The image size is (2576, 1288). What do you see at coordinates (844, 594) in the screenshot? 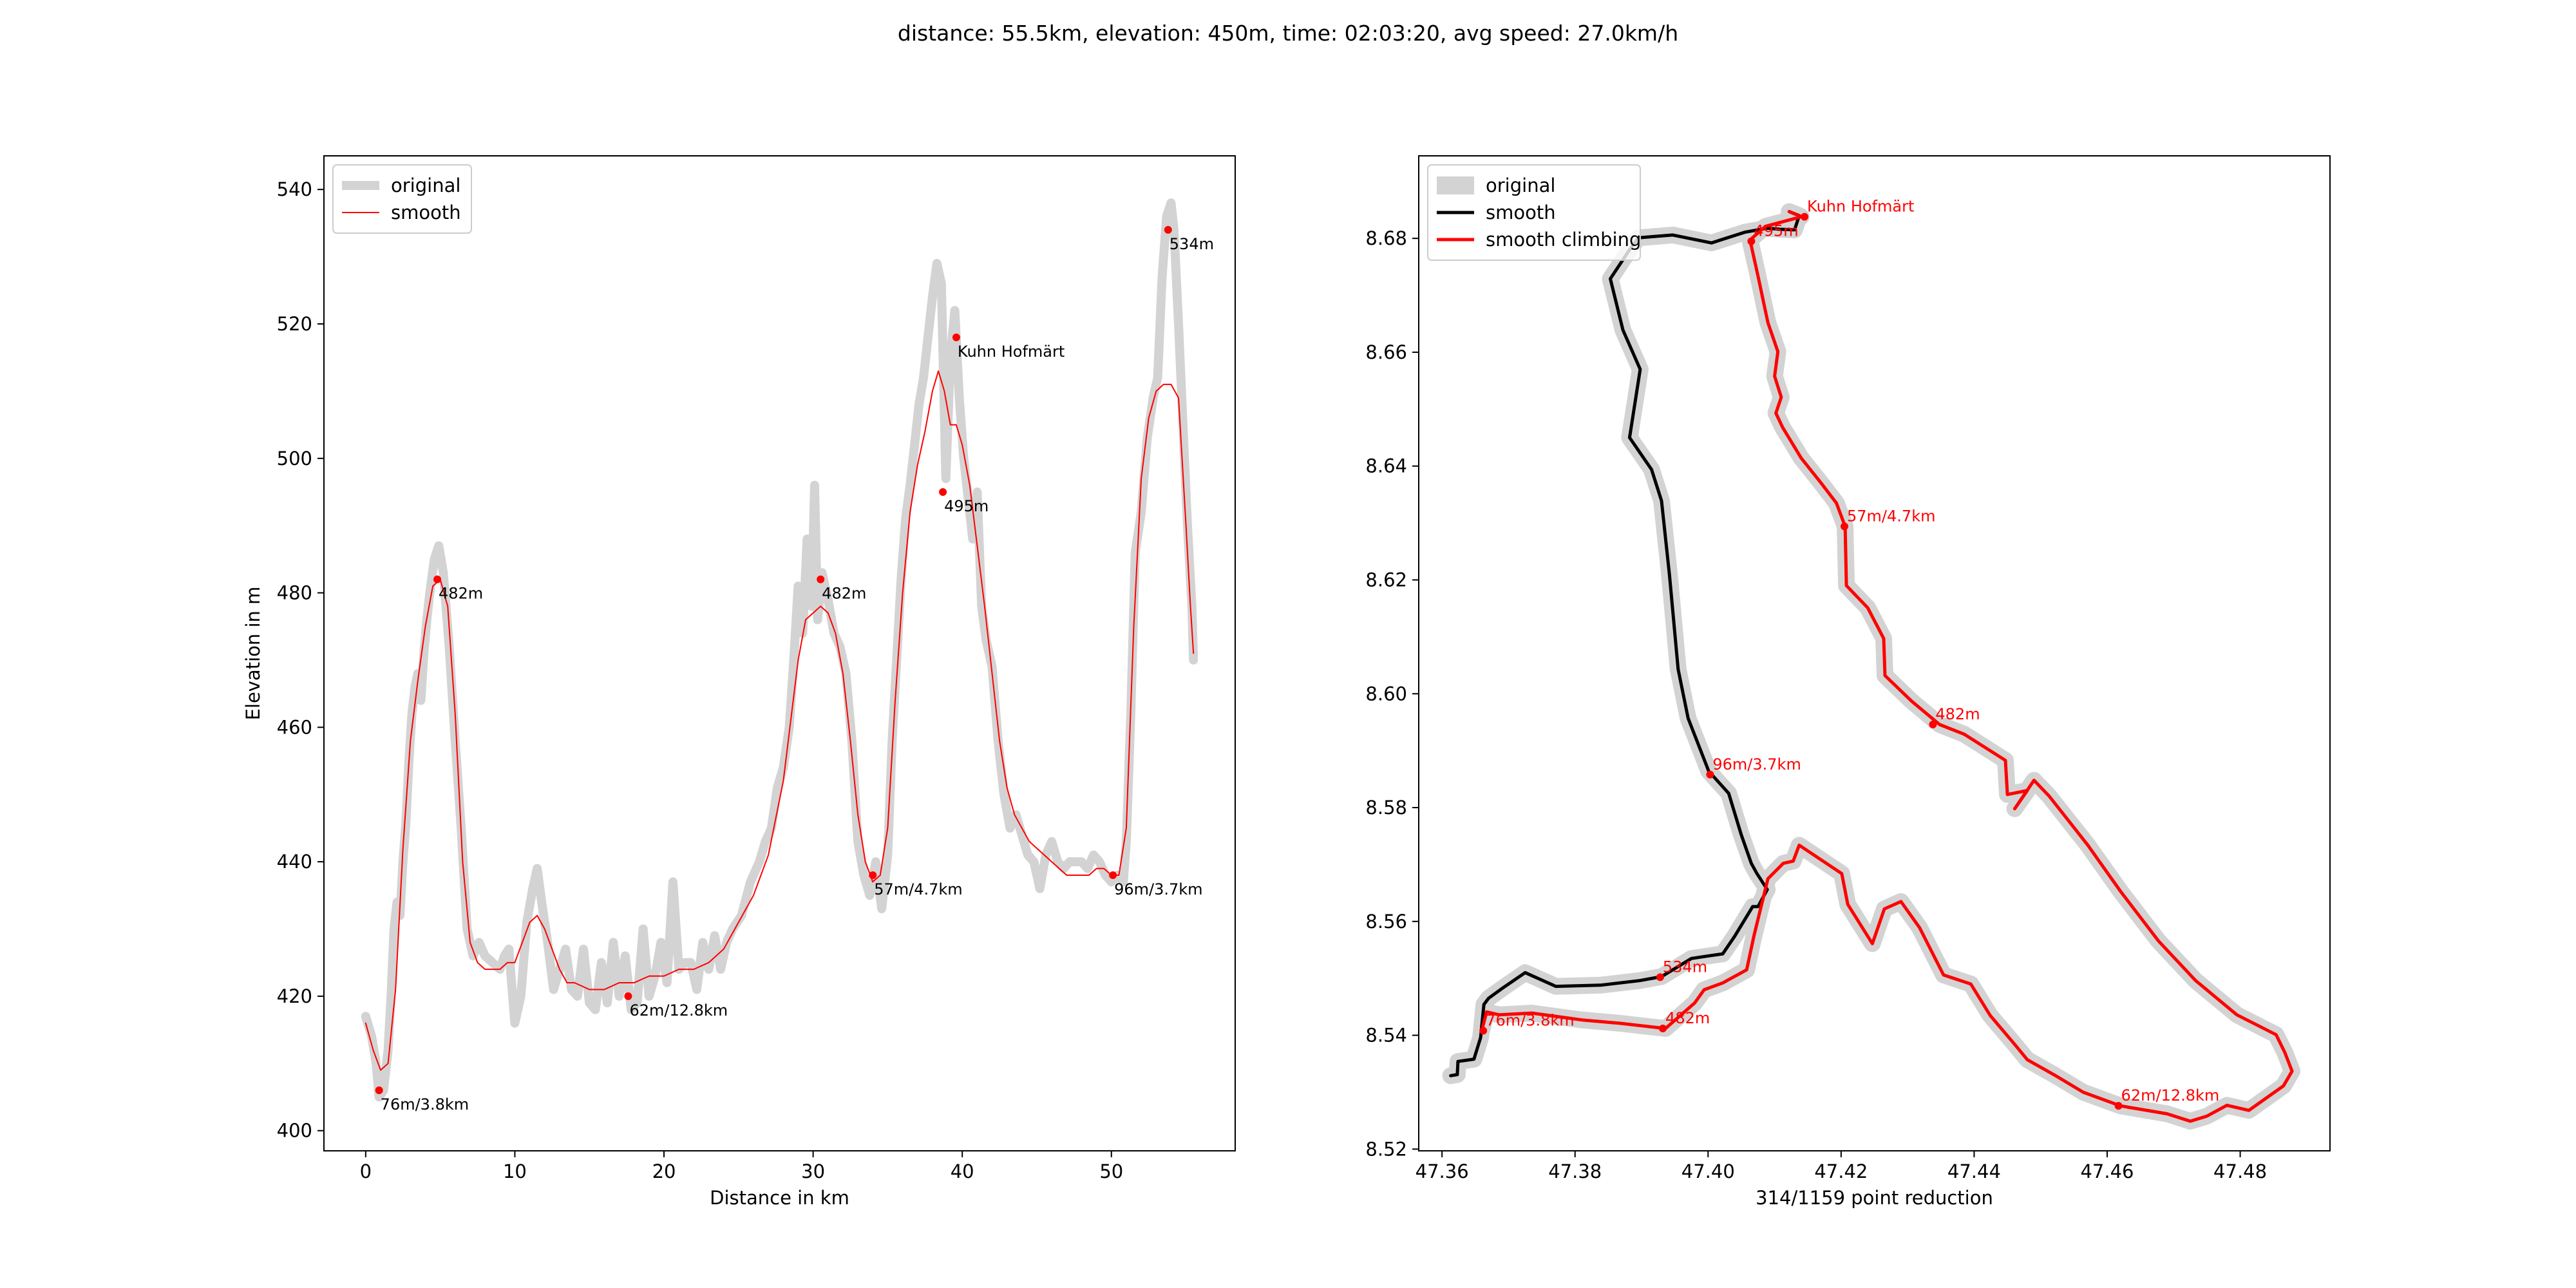
I see `elevation-marker-label-3: 482m` at bounding box center [844, 594].